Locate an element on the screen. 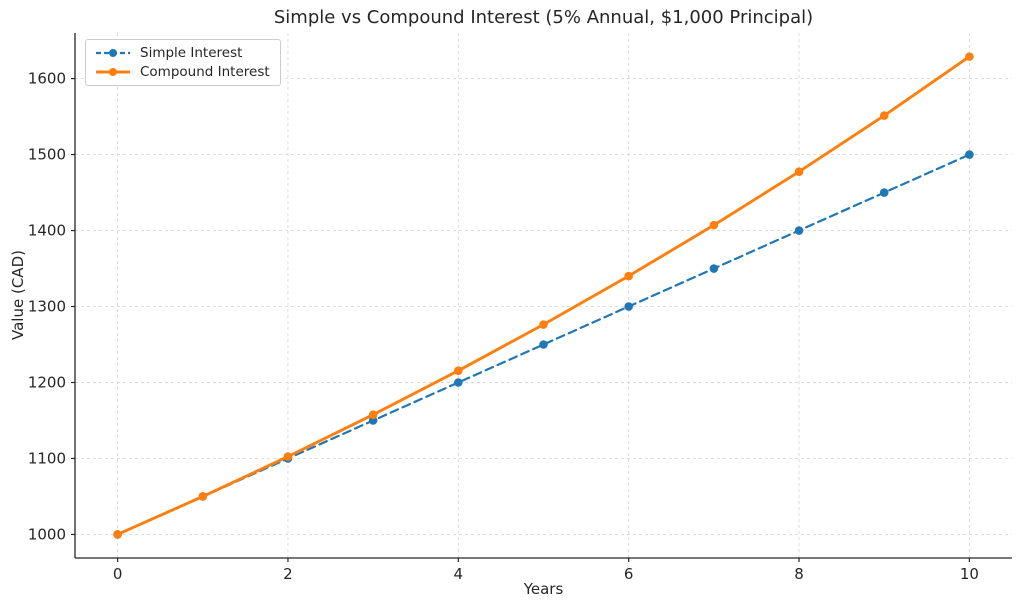 The image size is (1024, 610). y-tick-label: 1300 is located at coordinates (47, 307).